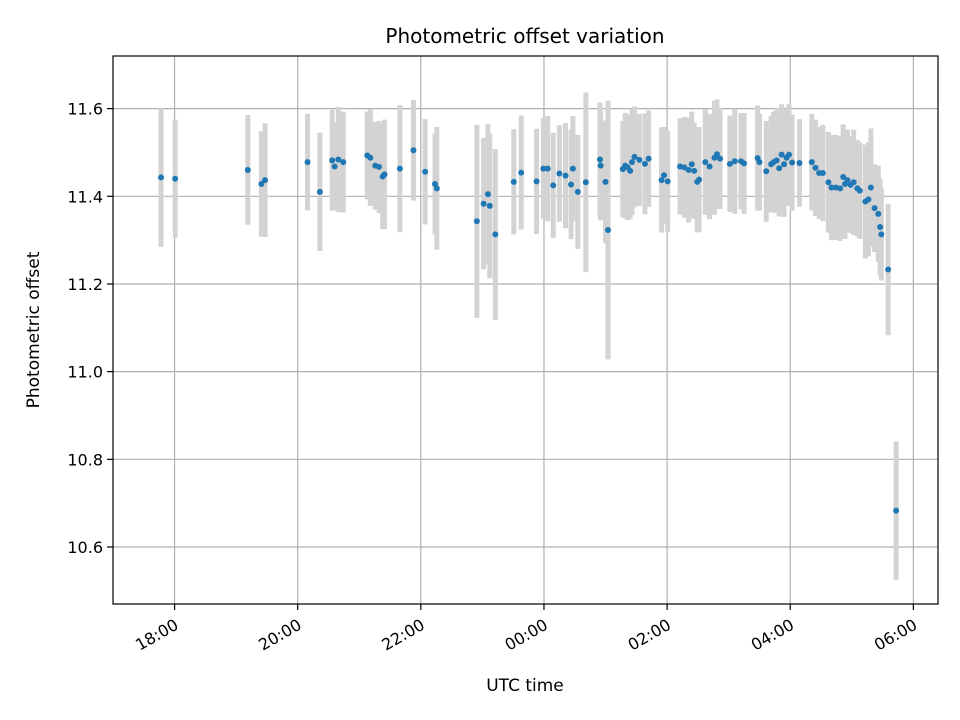 Image resolution: width=960 pixels, height=720 pixels. I want to click on y-tick-label: 11.2, so click(85, 284).